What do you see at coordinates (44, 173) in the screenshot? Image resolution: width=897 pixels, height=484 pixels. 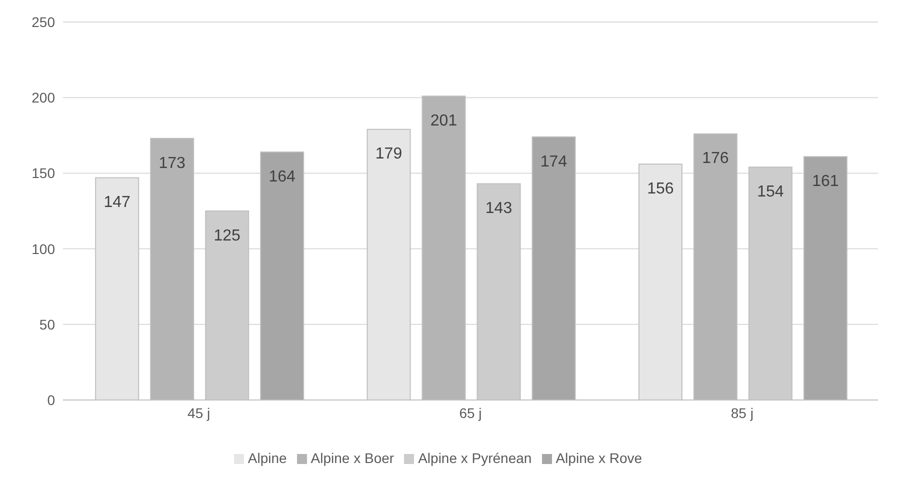 I see `y-tick-label: 150` at bounding box center [44, 173].